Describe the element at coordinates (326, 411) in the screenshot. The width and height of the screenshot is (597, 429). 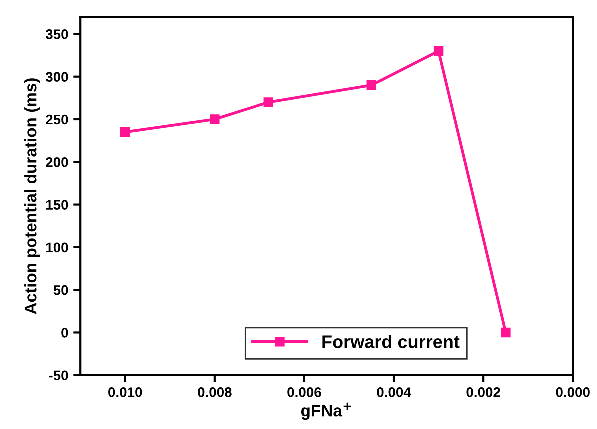
I see `x-axis-title: gFNa$^{+}$` at that location.